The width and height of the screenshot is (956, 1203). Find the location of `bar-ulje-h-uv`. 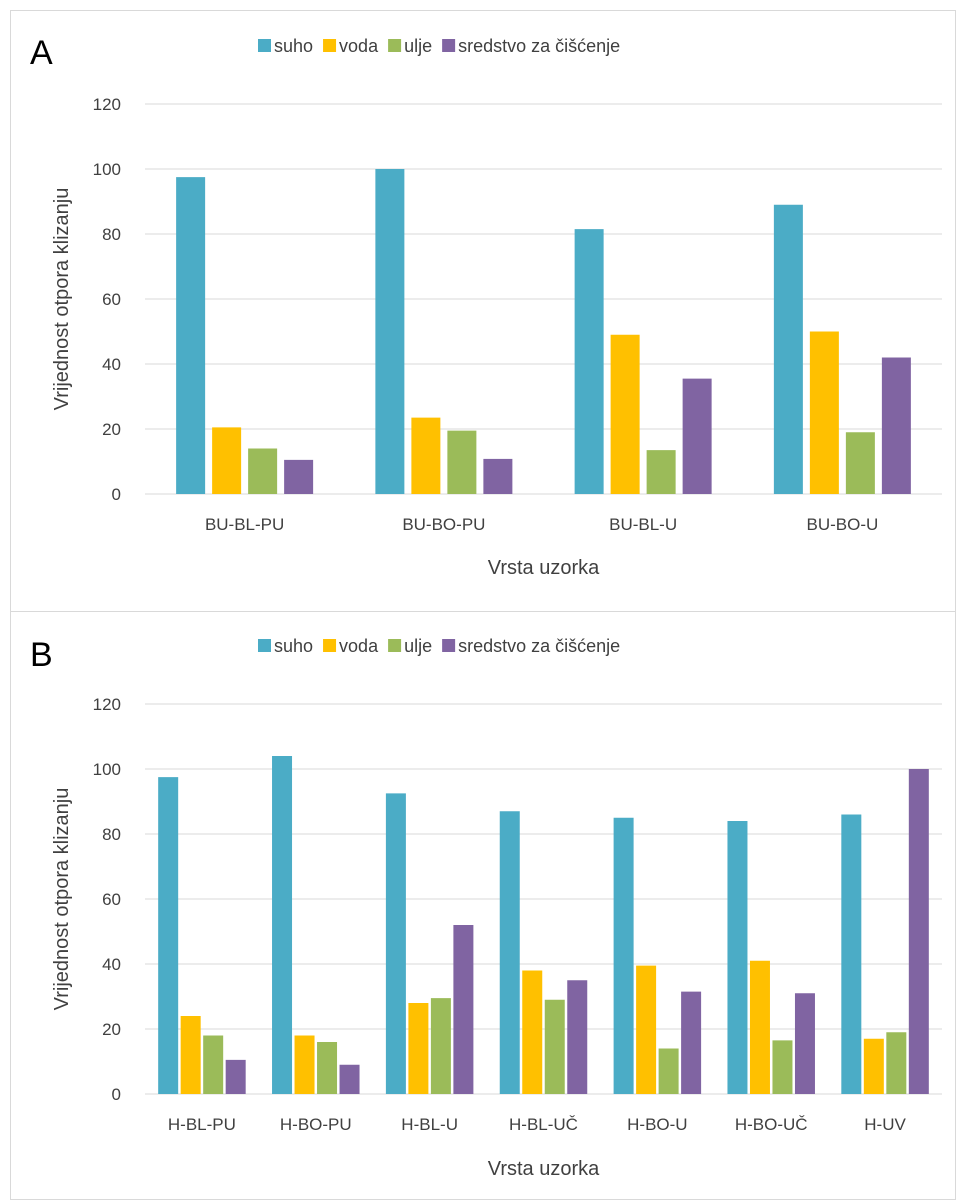

bar-ulje-h-uv is located at coordinates (896, 1063).